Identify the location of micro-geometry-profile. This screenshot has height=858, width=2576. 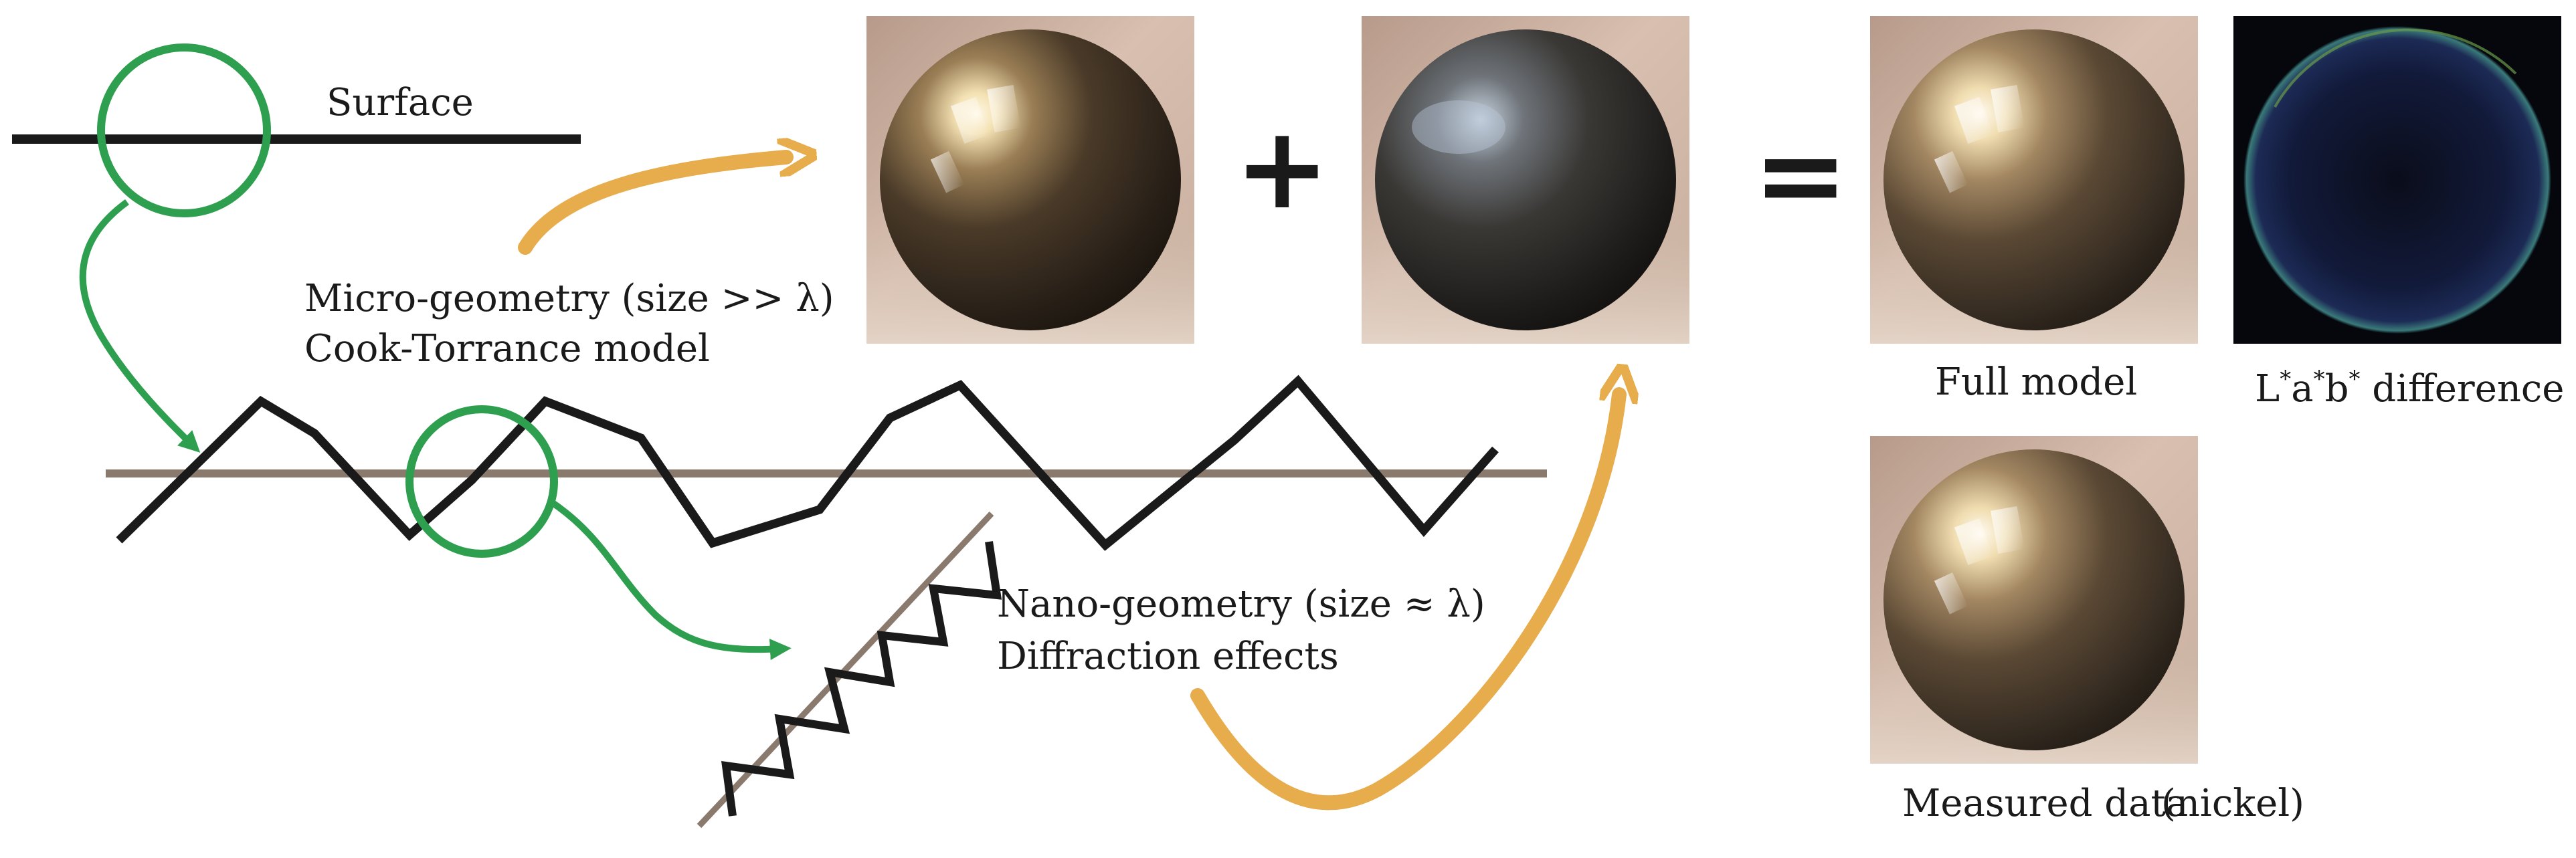
(807, 462).